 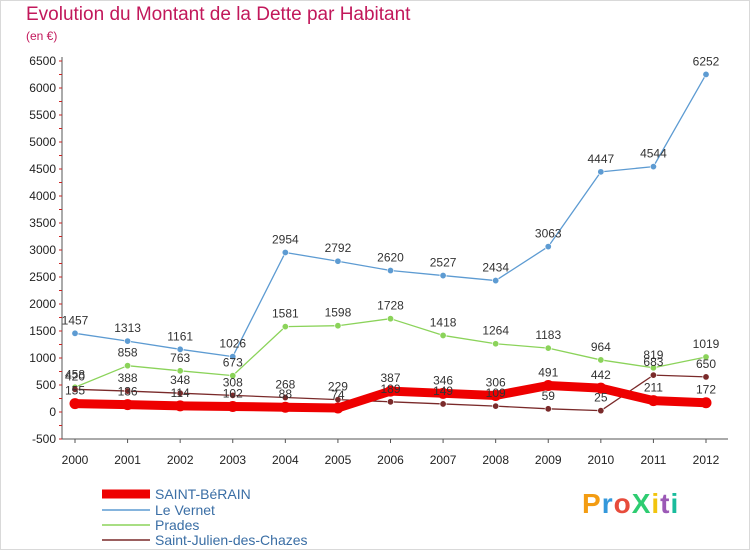 I want to click on y-tick-label: 1000, so click(x=42, y=358).